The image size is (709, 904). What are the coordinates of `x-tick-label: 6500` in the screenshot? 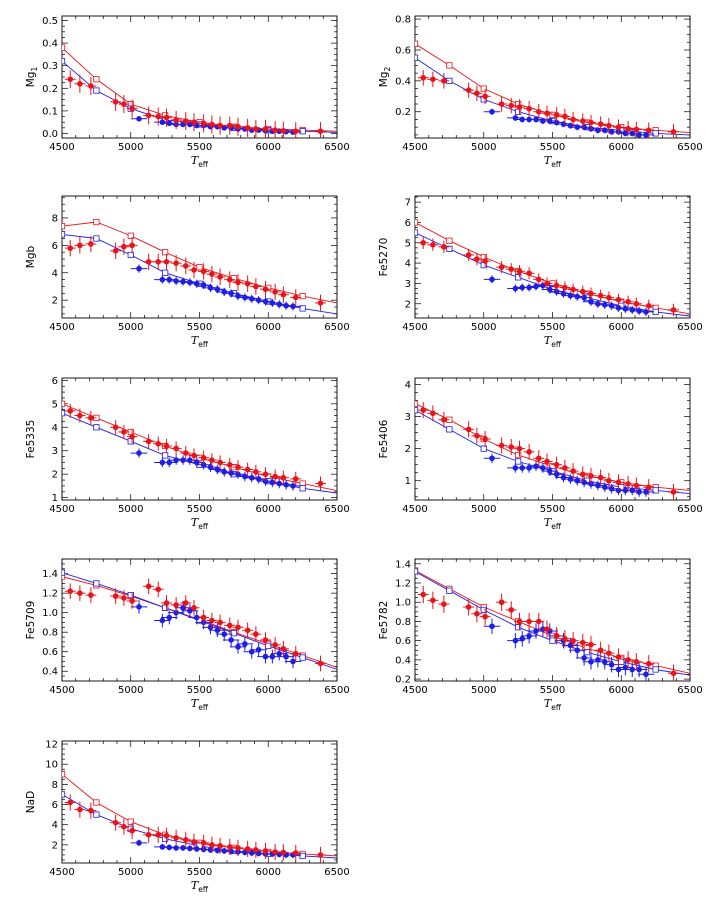 It's located at (336, 327).